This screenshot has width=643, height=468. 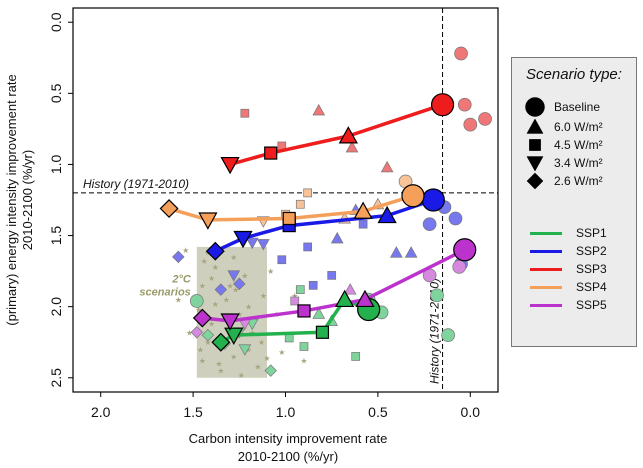 What do you see at coordinates (378, 412) in the screenshot?
I see `x-tick-label: 0.5` at bounding box center [378, 412].